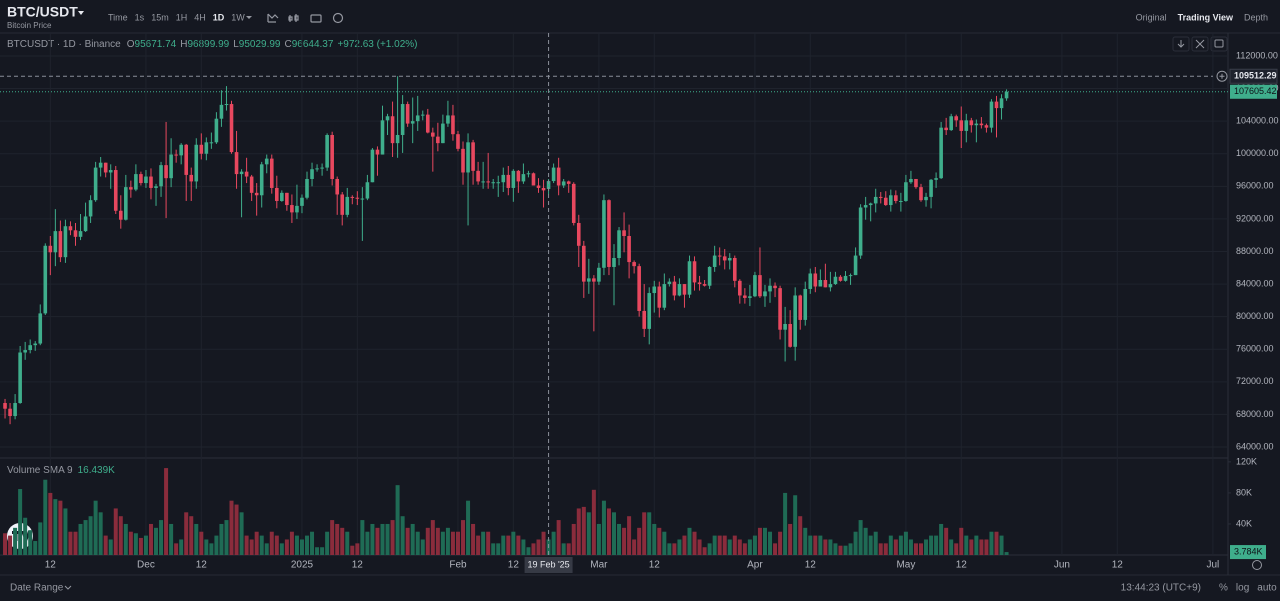 The width and height of the screenshot is (1280, 601). I want to click on date-range: Date Range, so click(37, 588).